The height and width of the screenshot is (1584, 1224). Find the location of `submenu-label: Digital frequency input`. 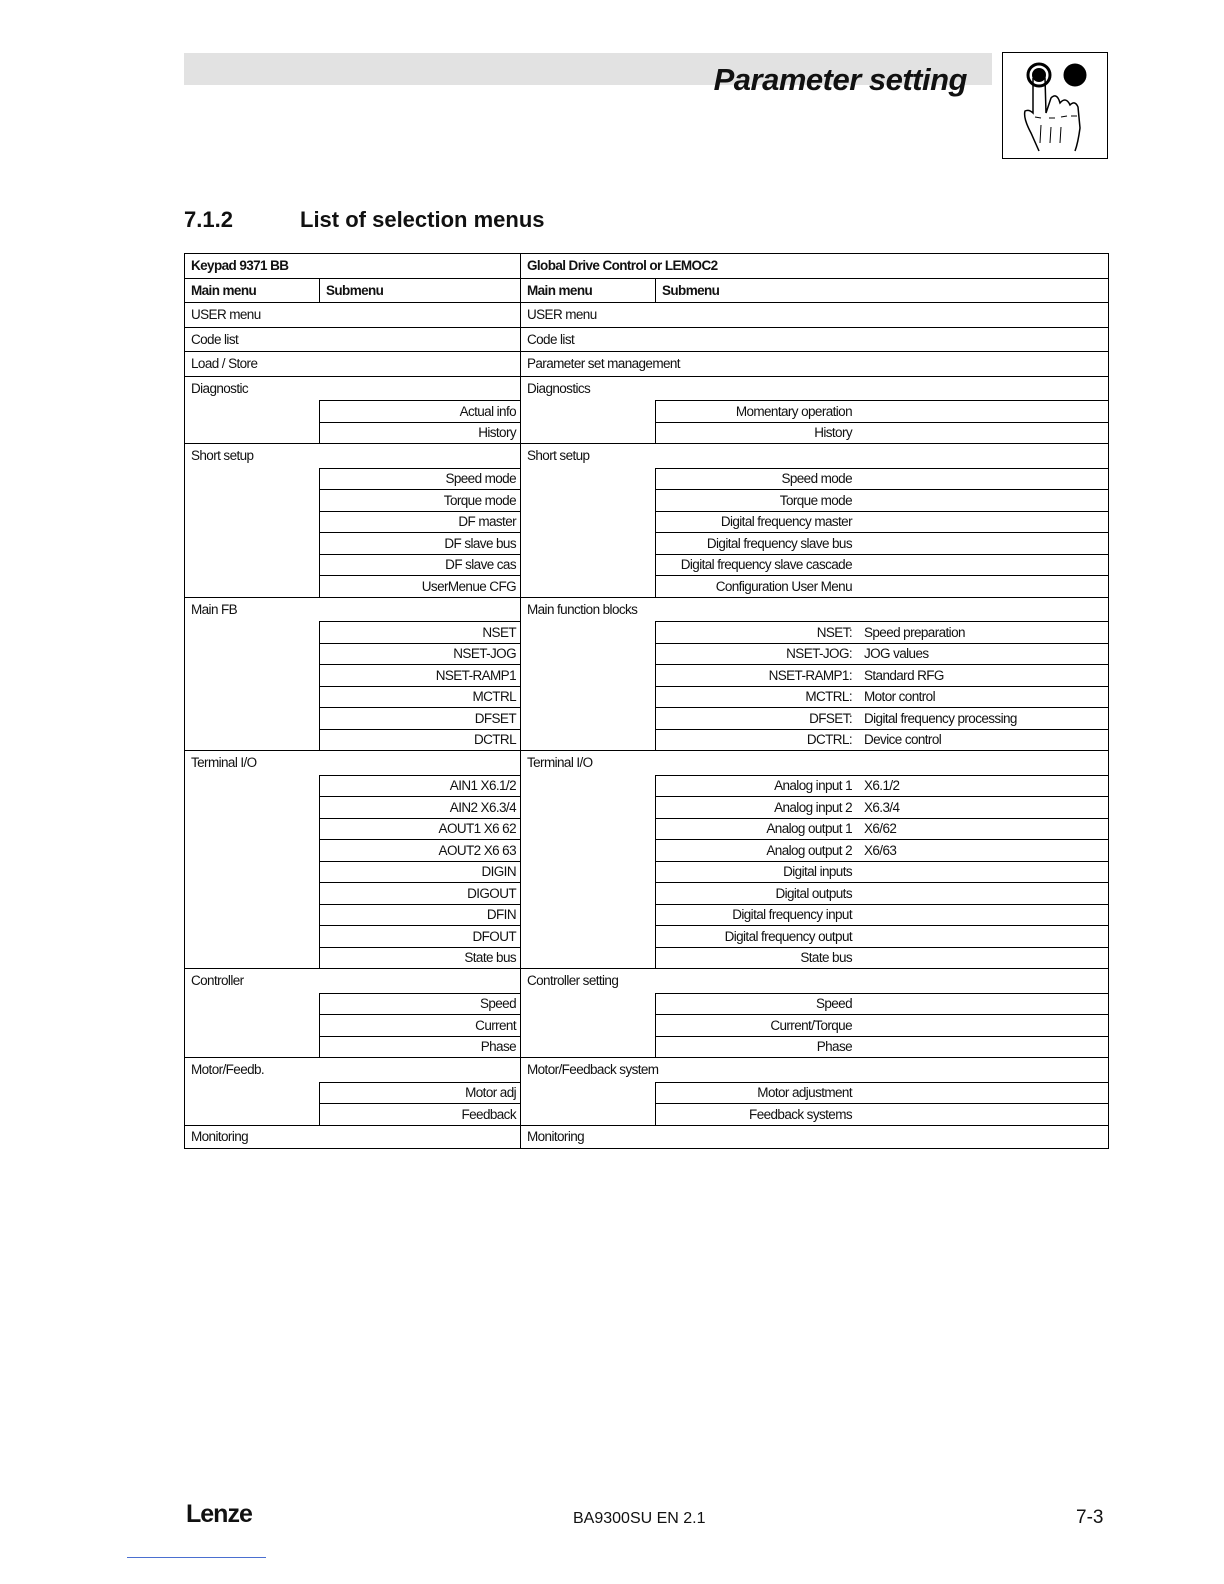

submenu-label: Digital frequency input is located at coordinates (792, 915).